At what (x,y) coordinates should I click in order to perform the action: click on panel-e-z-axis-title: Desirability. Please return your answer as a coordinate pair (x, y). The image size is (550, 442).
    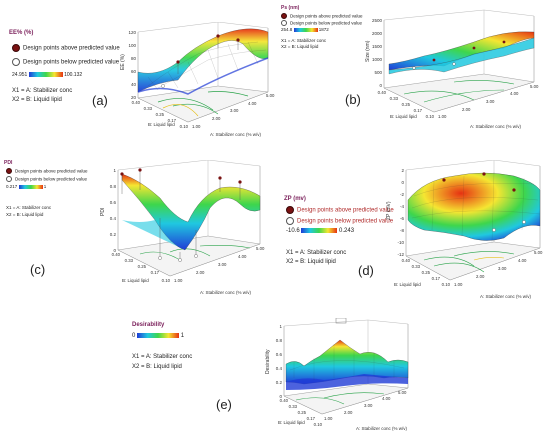
    Looking at the image, I should click on (268, 361).